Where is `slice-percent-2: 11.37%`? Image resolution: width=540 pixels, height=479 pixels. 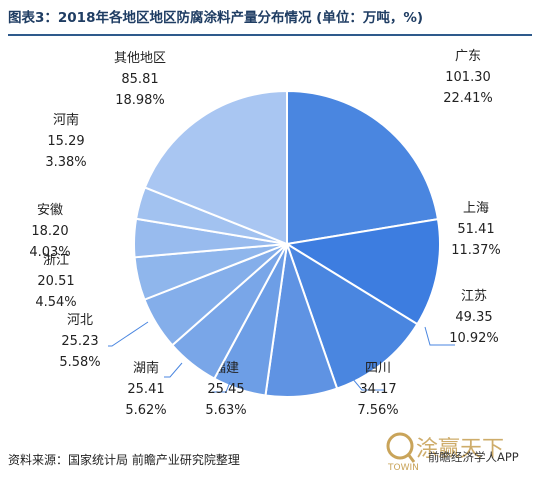 slice-percent-2: 11.37% is located at coordinates (476, 250).